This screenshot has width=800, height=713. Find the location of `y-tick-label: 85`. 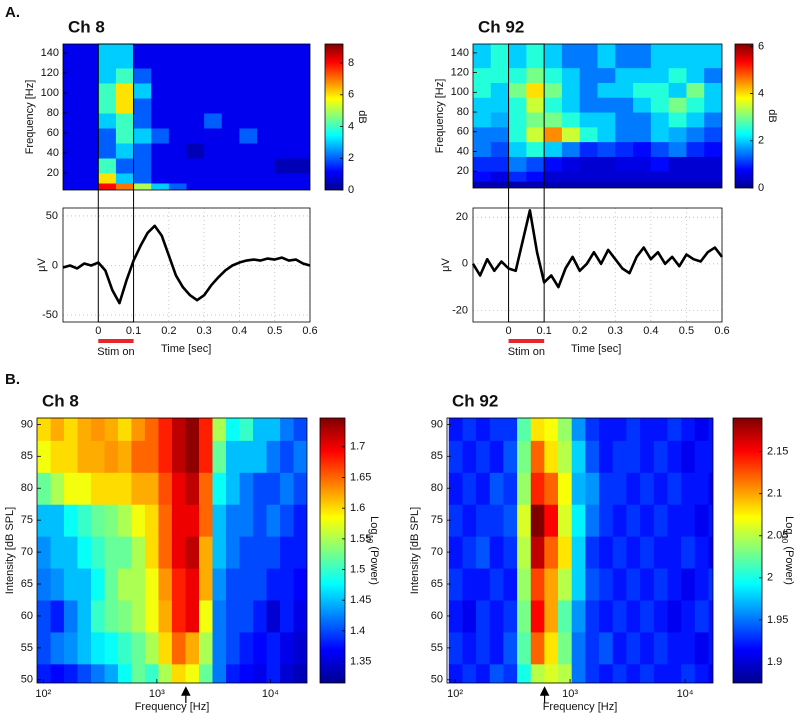

y-tick-label: 85 is located at coordinates (27, 456).